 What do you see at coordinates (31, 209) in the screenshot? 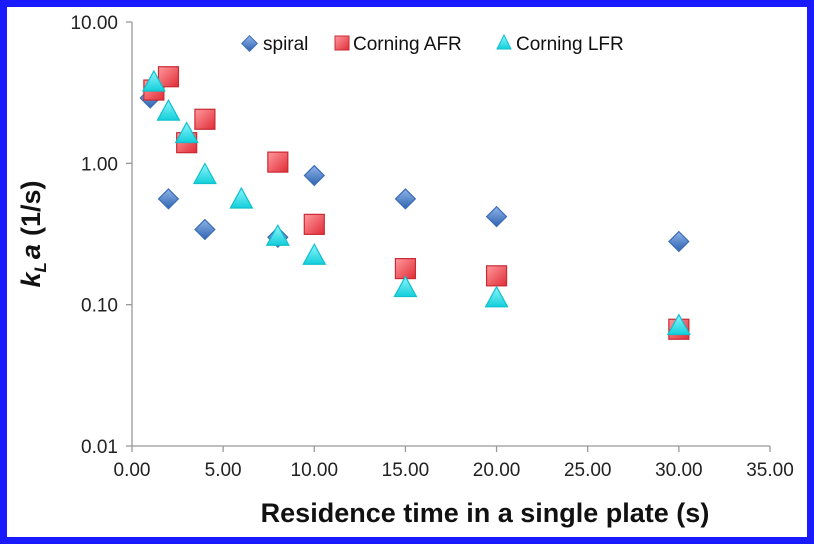
I see `y-axis-title-unit: (1/s)` at bounding box center [31, 209].